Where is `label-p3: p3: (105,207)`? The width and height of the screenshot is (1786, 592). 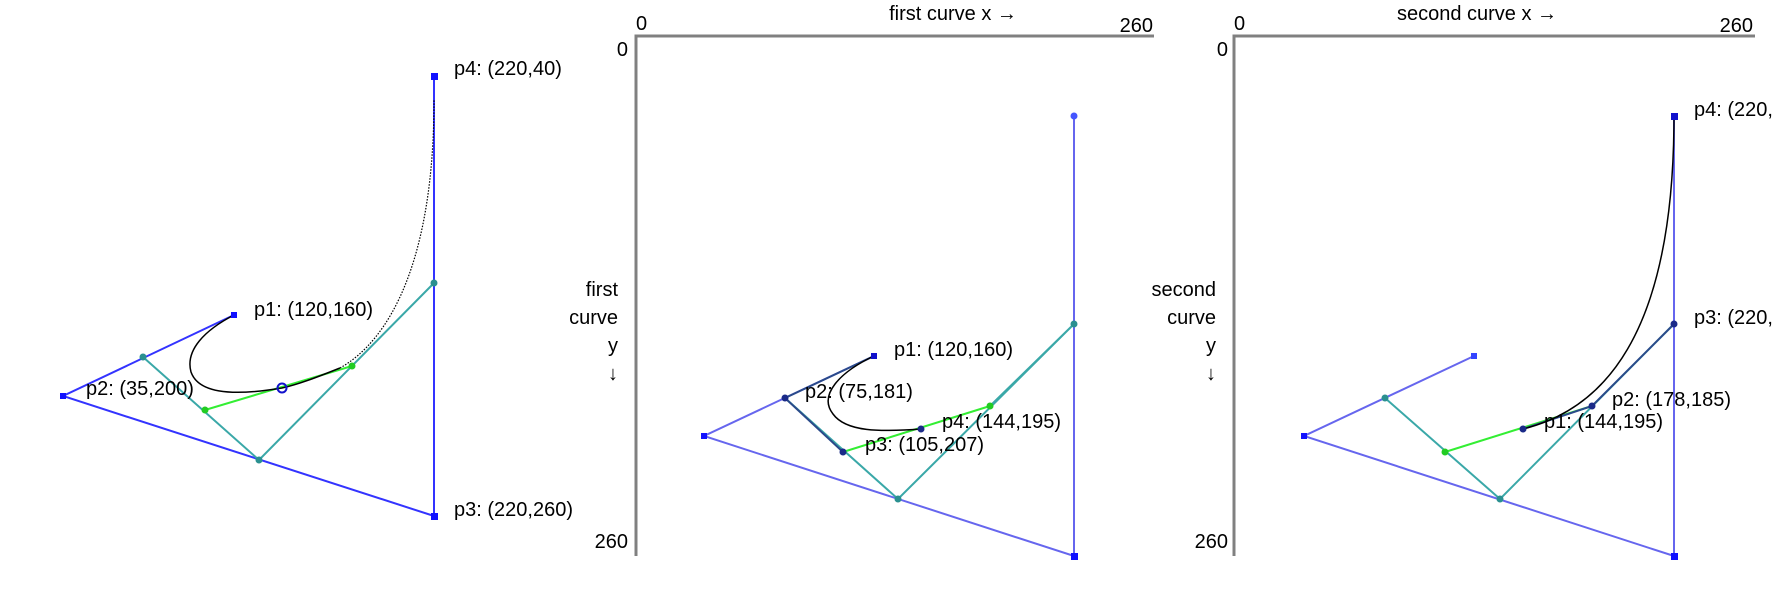 label-p3: p3: (105,207) is located at coordinates (924, 445).